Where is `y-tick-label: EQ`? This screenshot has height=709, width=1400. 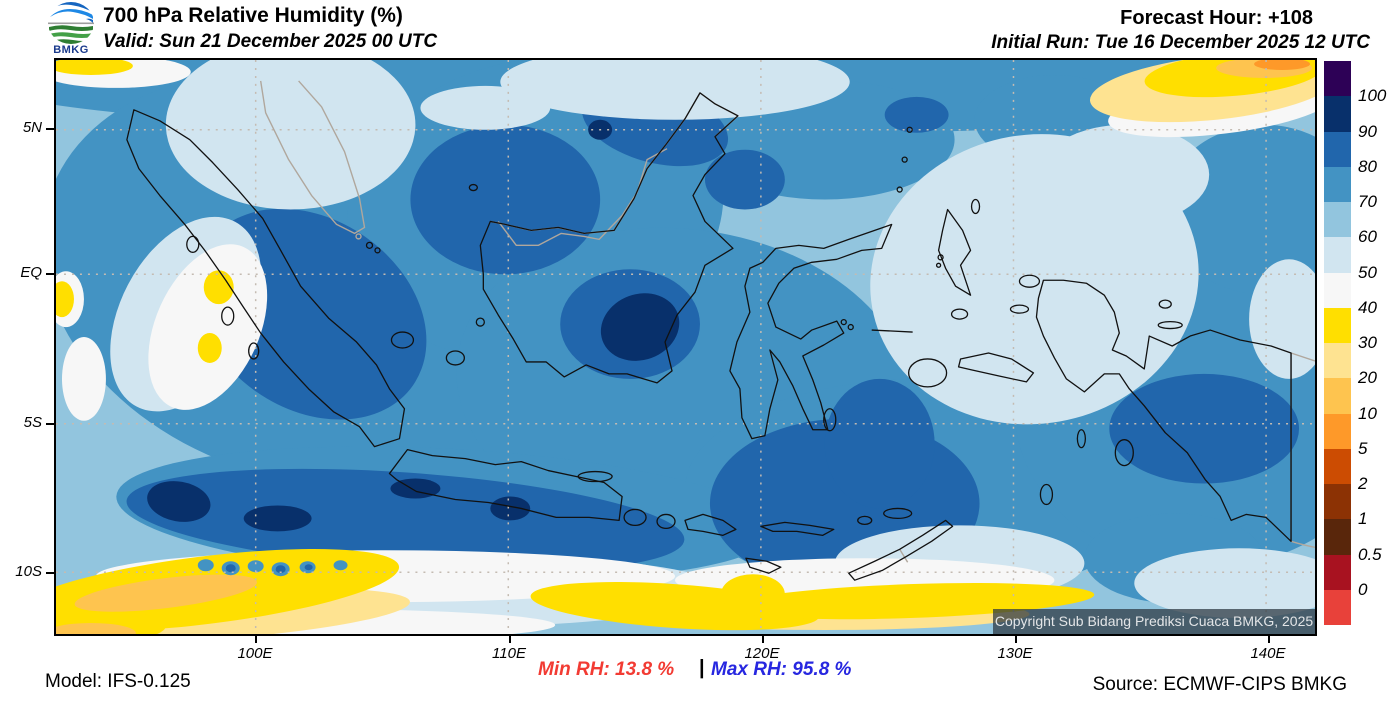
y-tick-label: EQ is located at coordinates (31, 272).